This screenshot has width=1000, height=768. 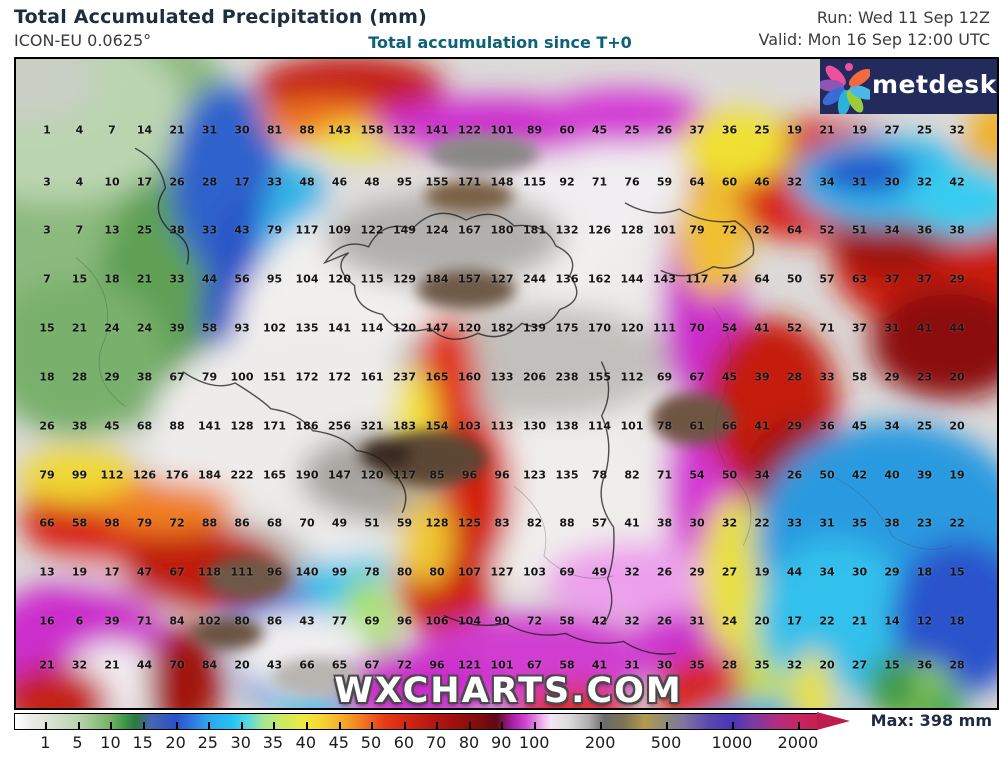 I want to click on precip-value: 25, so click(x=924, y=426).